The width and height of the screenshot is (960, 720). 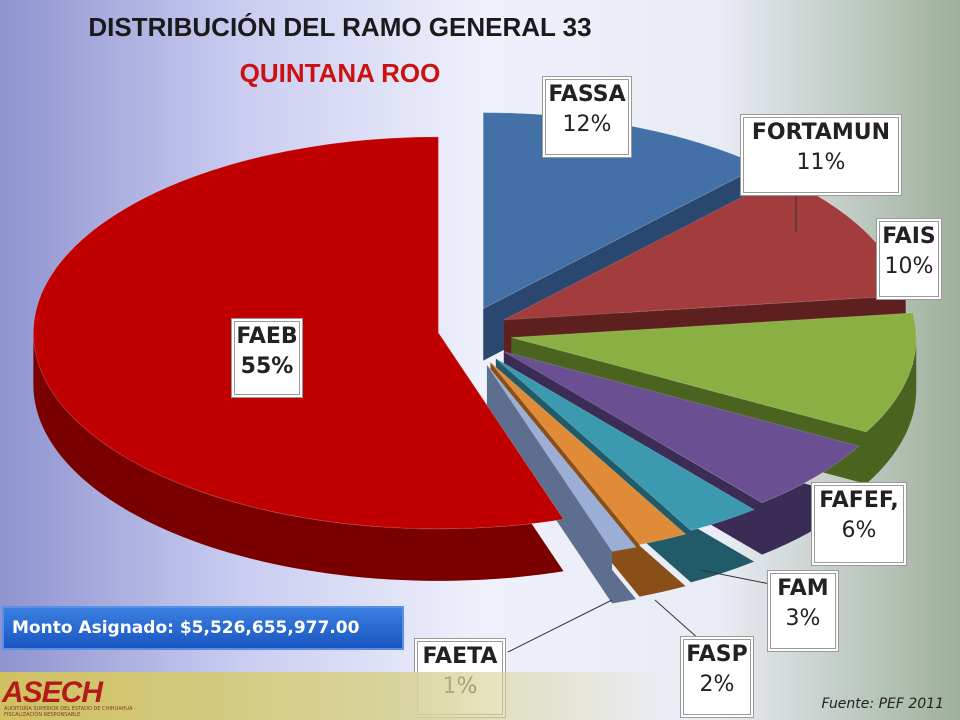 What do you see at coordinates (882, 704) in the screenshot?
I see `source-note: Fuente: PEF 2011` at bounding box center [882, 704].